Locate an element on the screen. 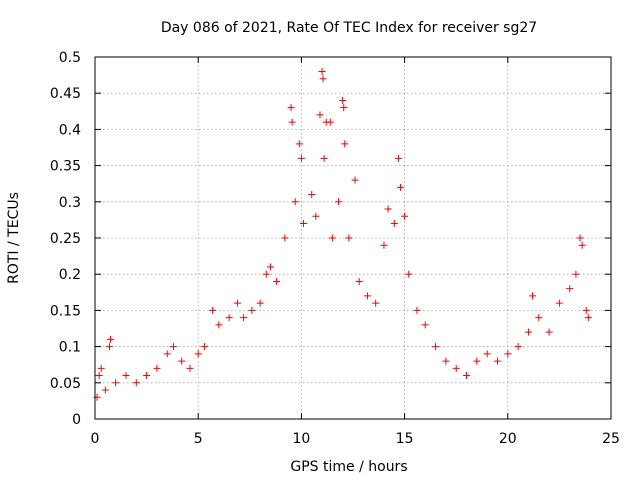  x-tick-labels: 0 5 10 15 20 25 is located at coordinates (355, 439).